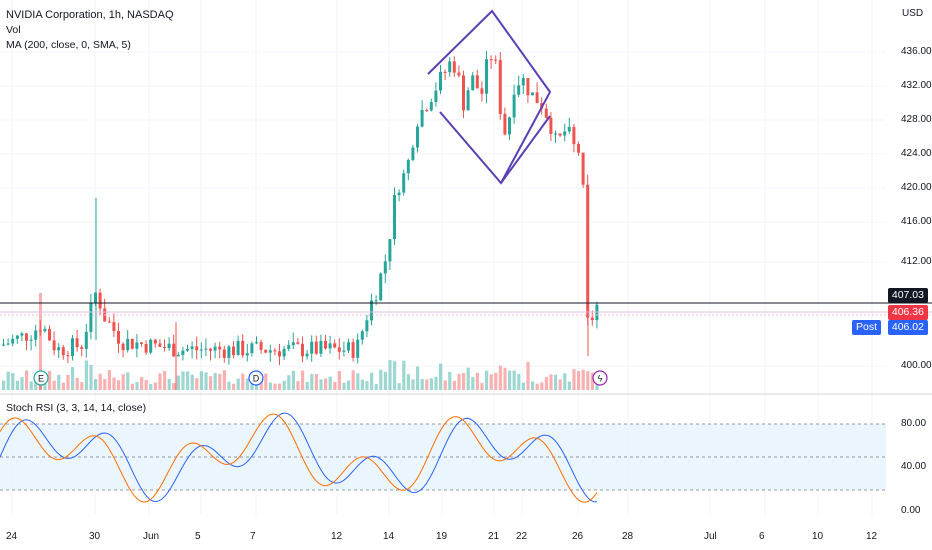 This screenshot has height=550, width=932. Describe the element at coordinates (95, 536) in the screenshot. I see `time-tick-label: 30` at that location.